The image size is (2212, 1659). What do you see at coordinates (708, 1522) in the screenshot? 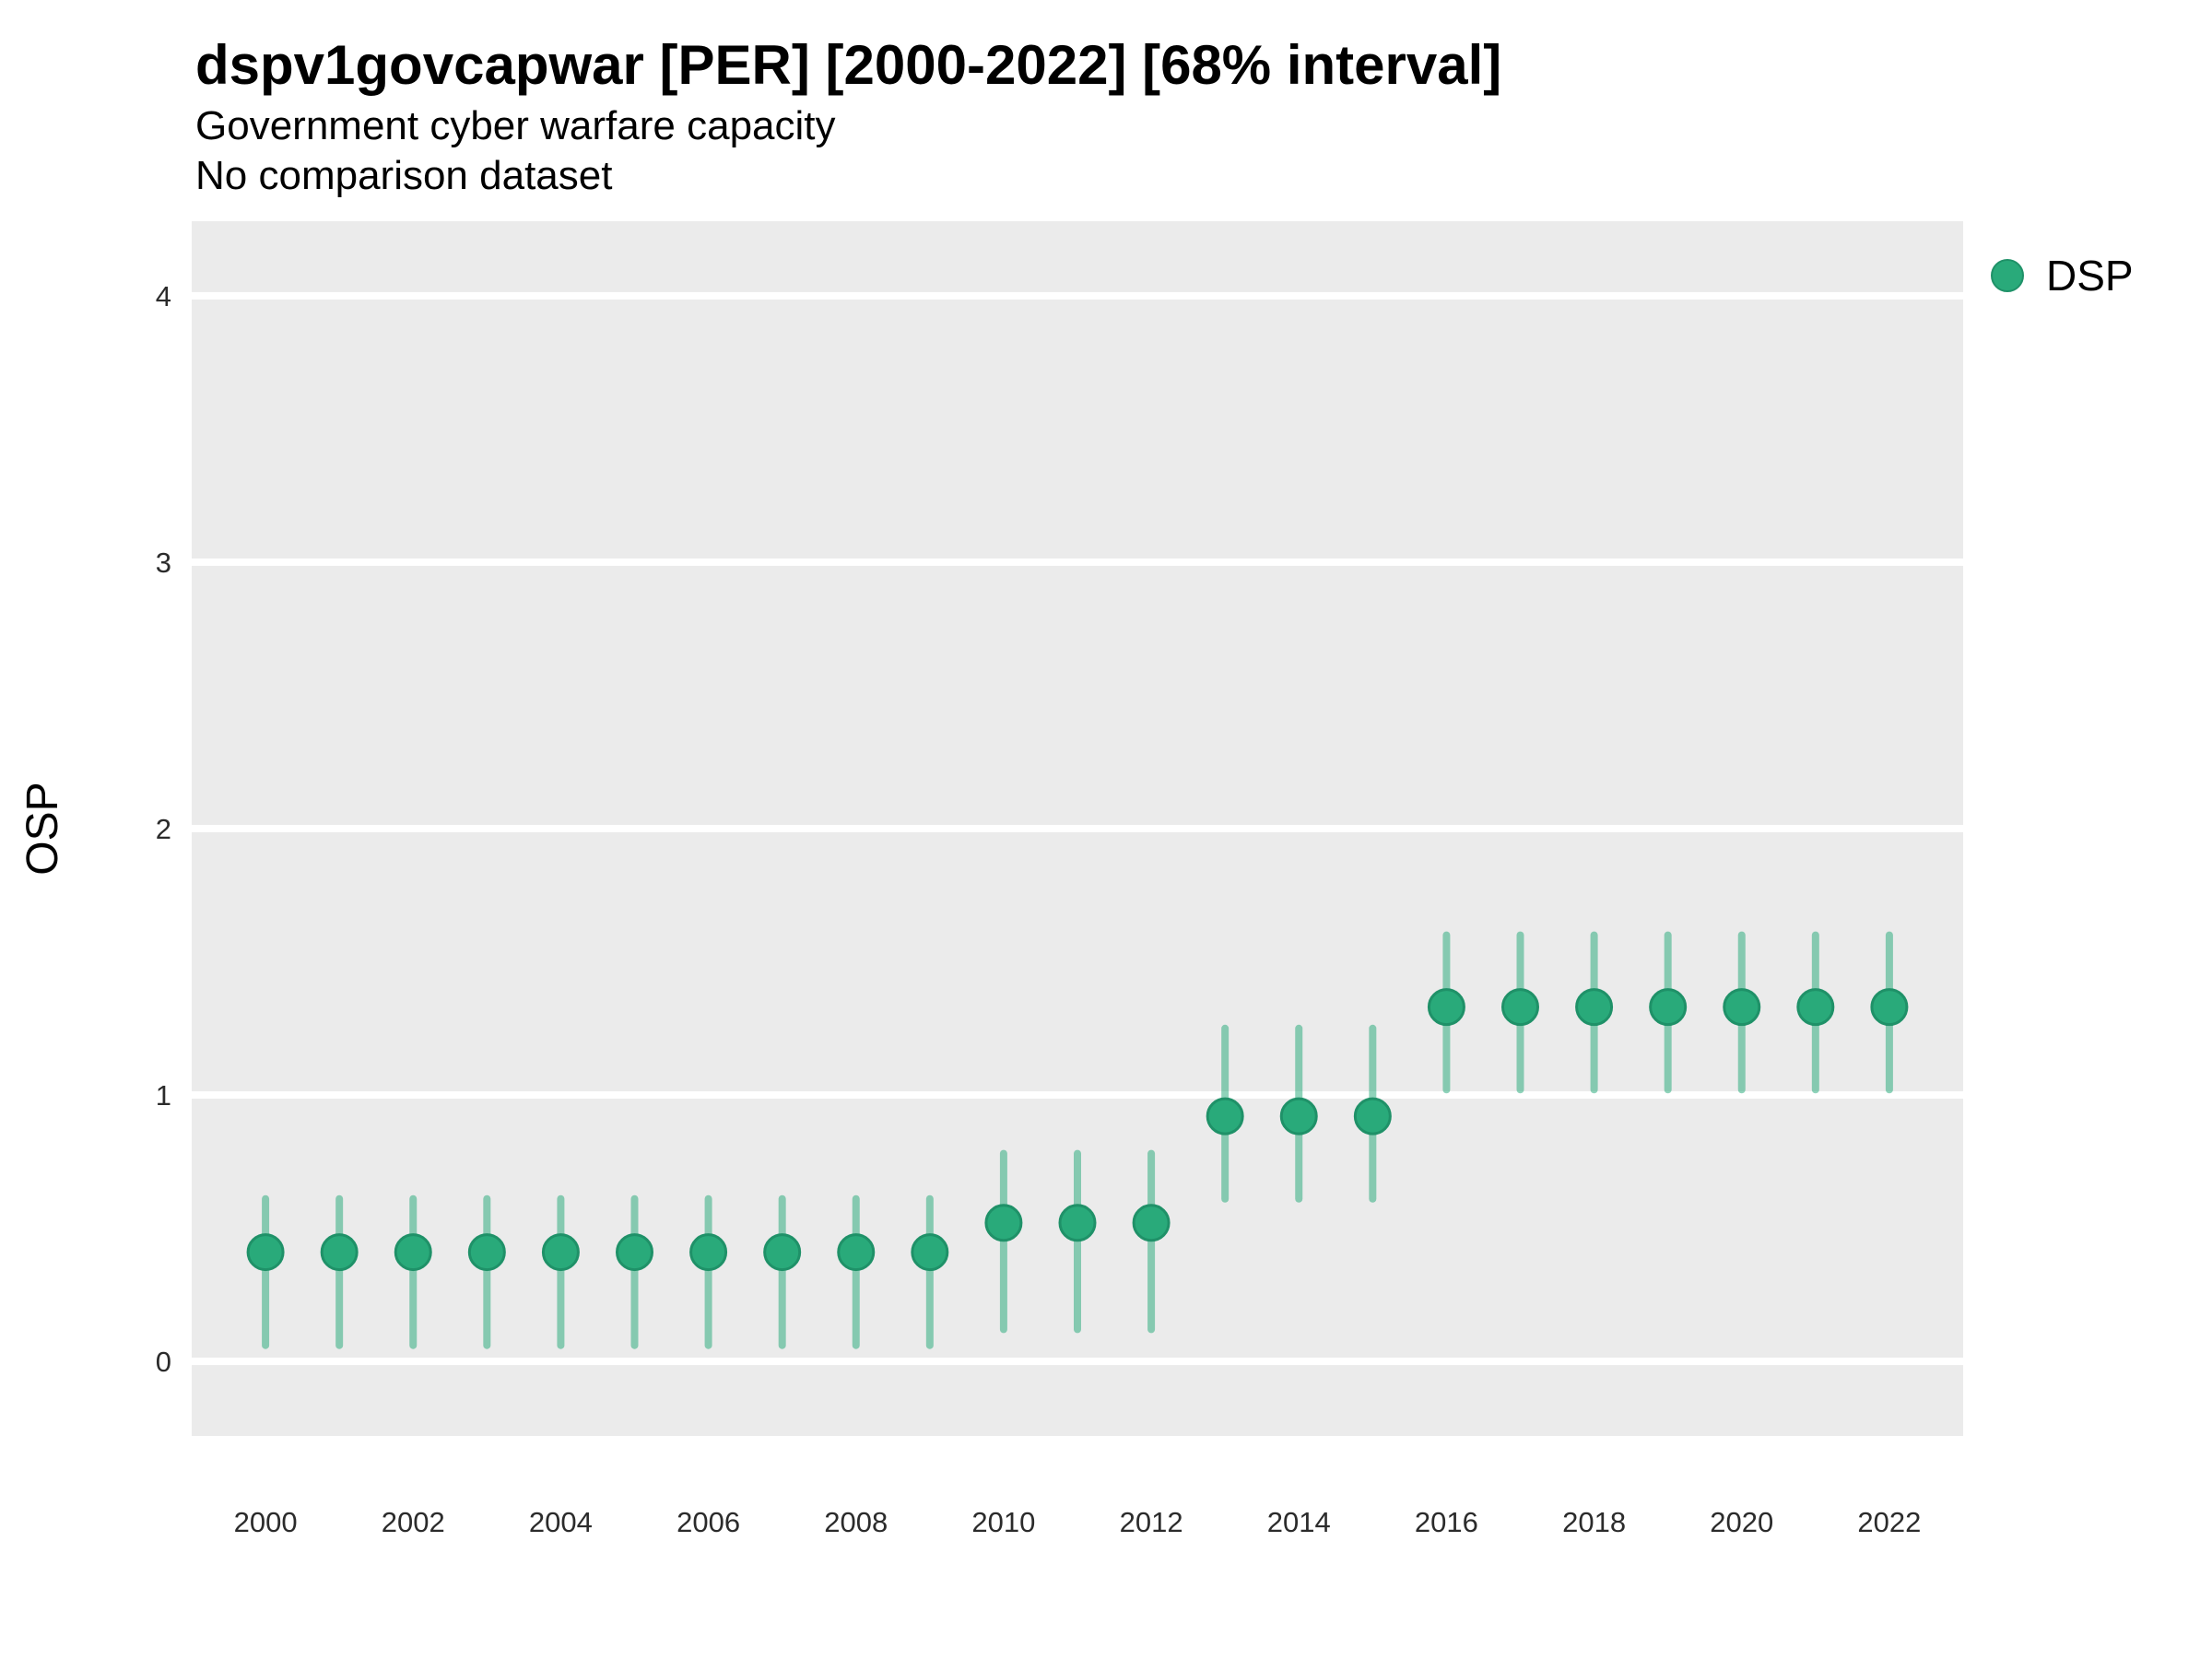
I see `x-tick-label: 2006` at bounding box center [708, 1522].